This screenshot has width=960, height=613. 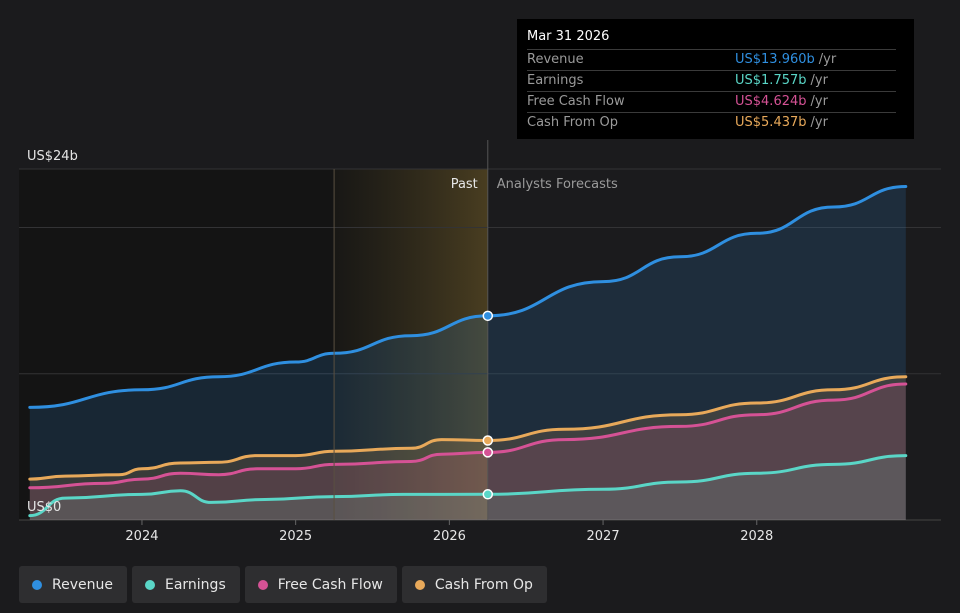 What do you see at coordinates (488, 316) in the screenshot?
I see `marker-revenue` at bounding box center [488, 316].